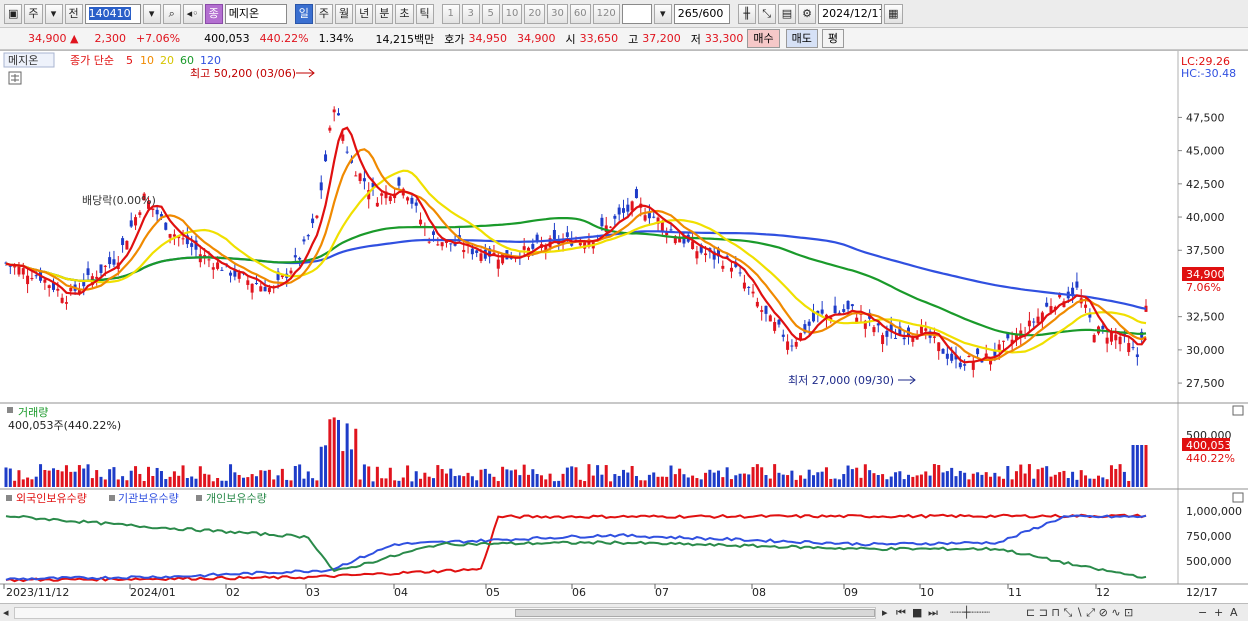  I want to click on code-input: 140410, so click(112, 13).